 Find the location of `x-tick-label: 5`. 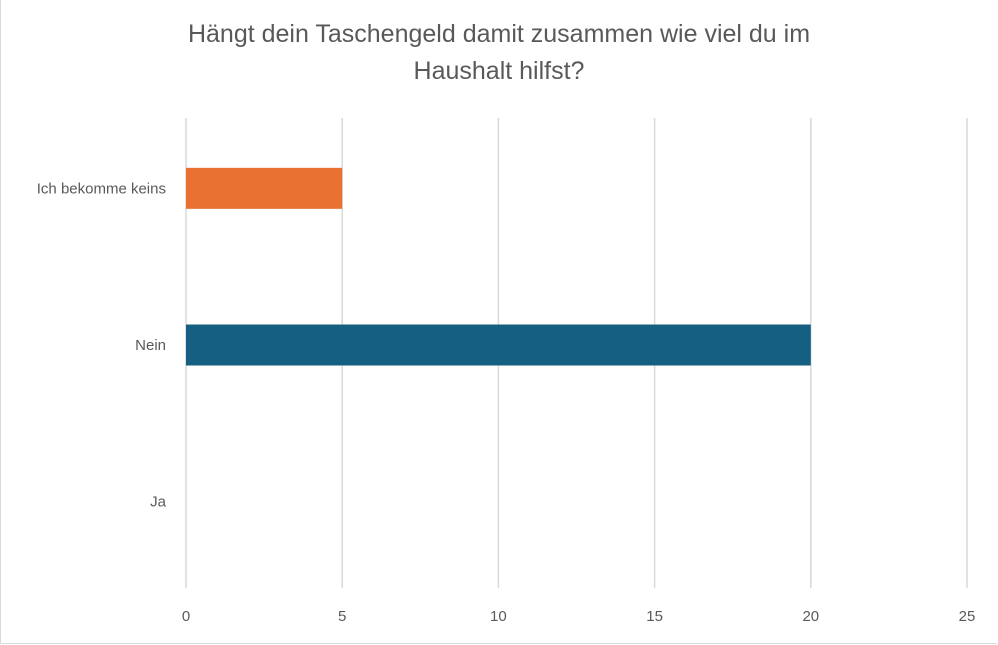

x-tick-label: 5 is located at coordinates (342, 616).